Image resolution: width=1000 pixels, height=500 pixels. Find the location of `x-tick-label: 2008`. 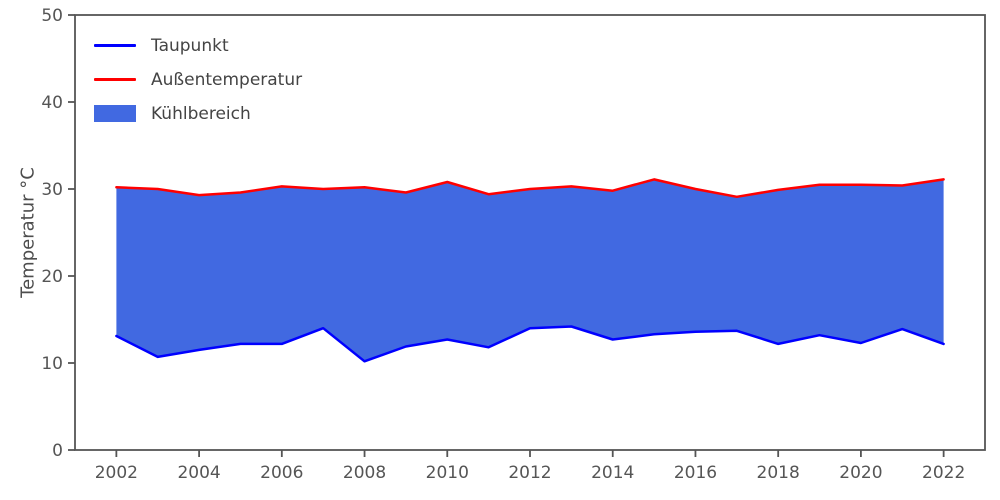

x-tick-label: 2008 is located at coordinates (364, 473).